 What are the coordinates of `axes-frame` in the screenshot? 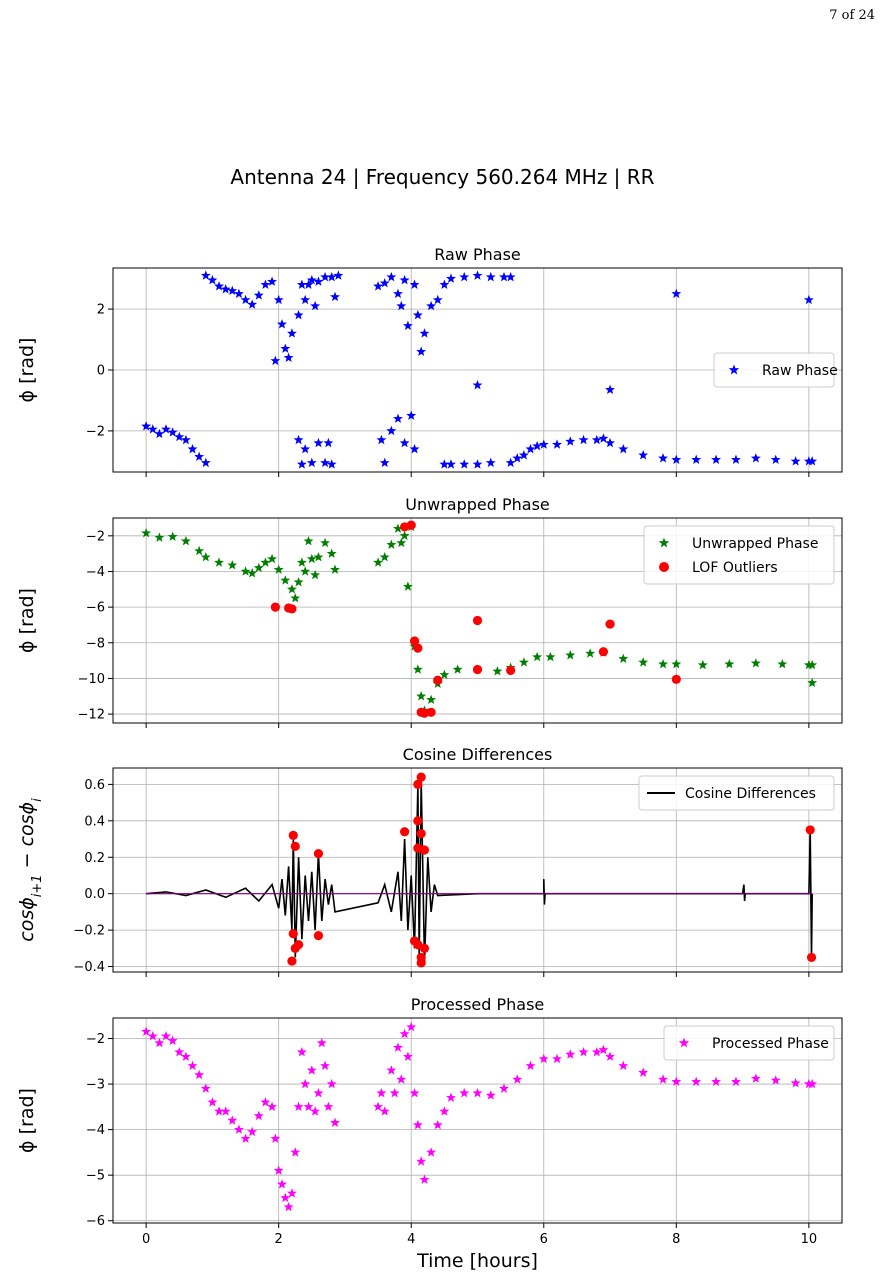 It's located at (477, 620).